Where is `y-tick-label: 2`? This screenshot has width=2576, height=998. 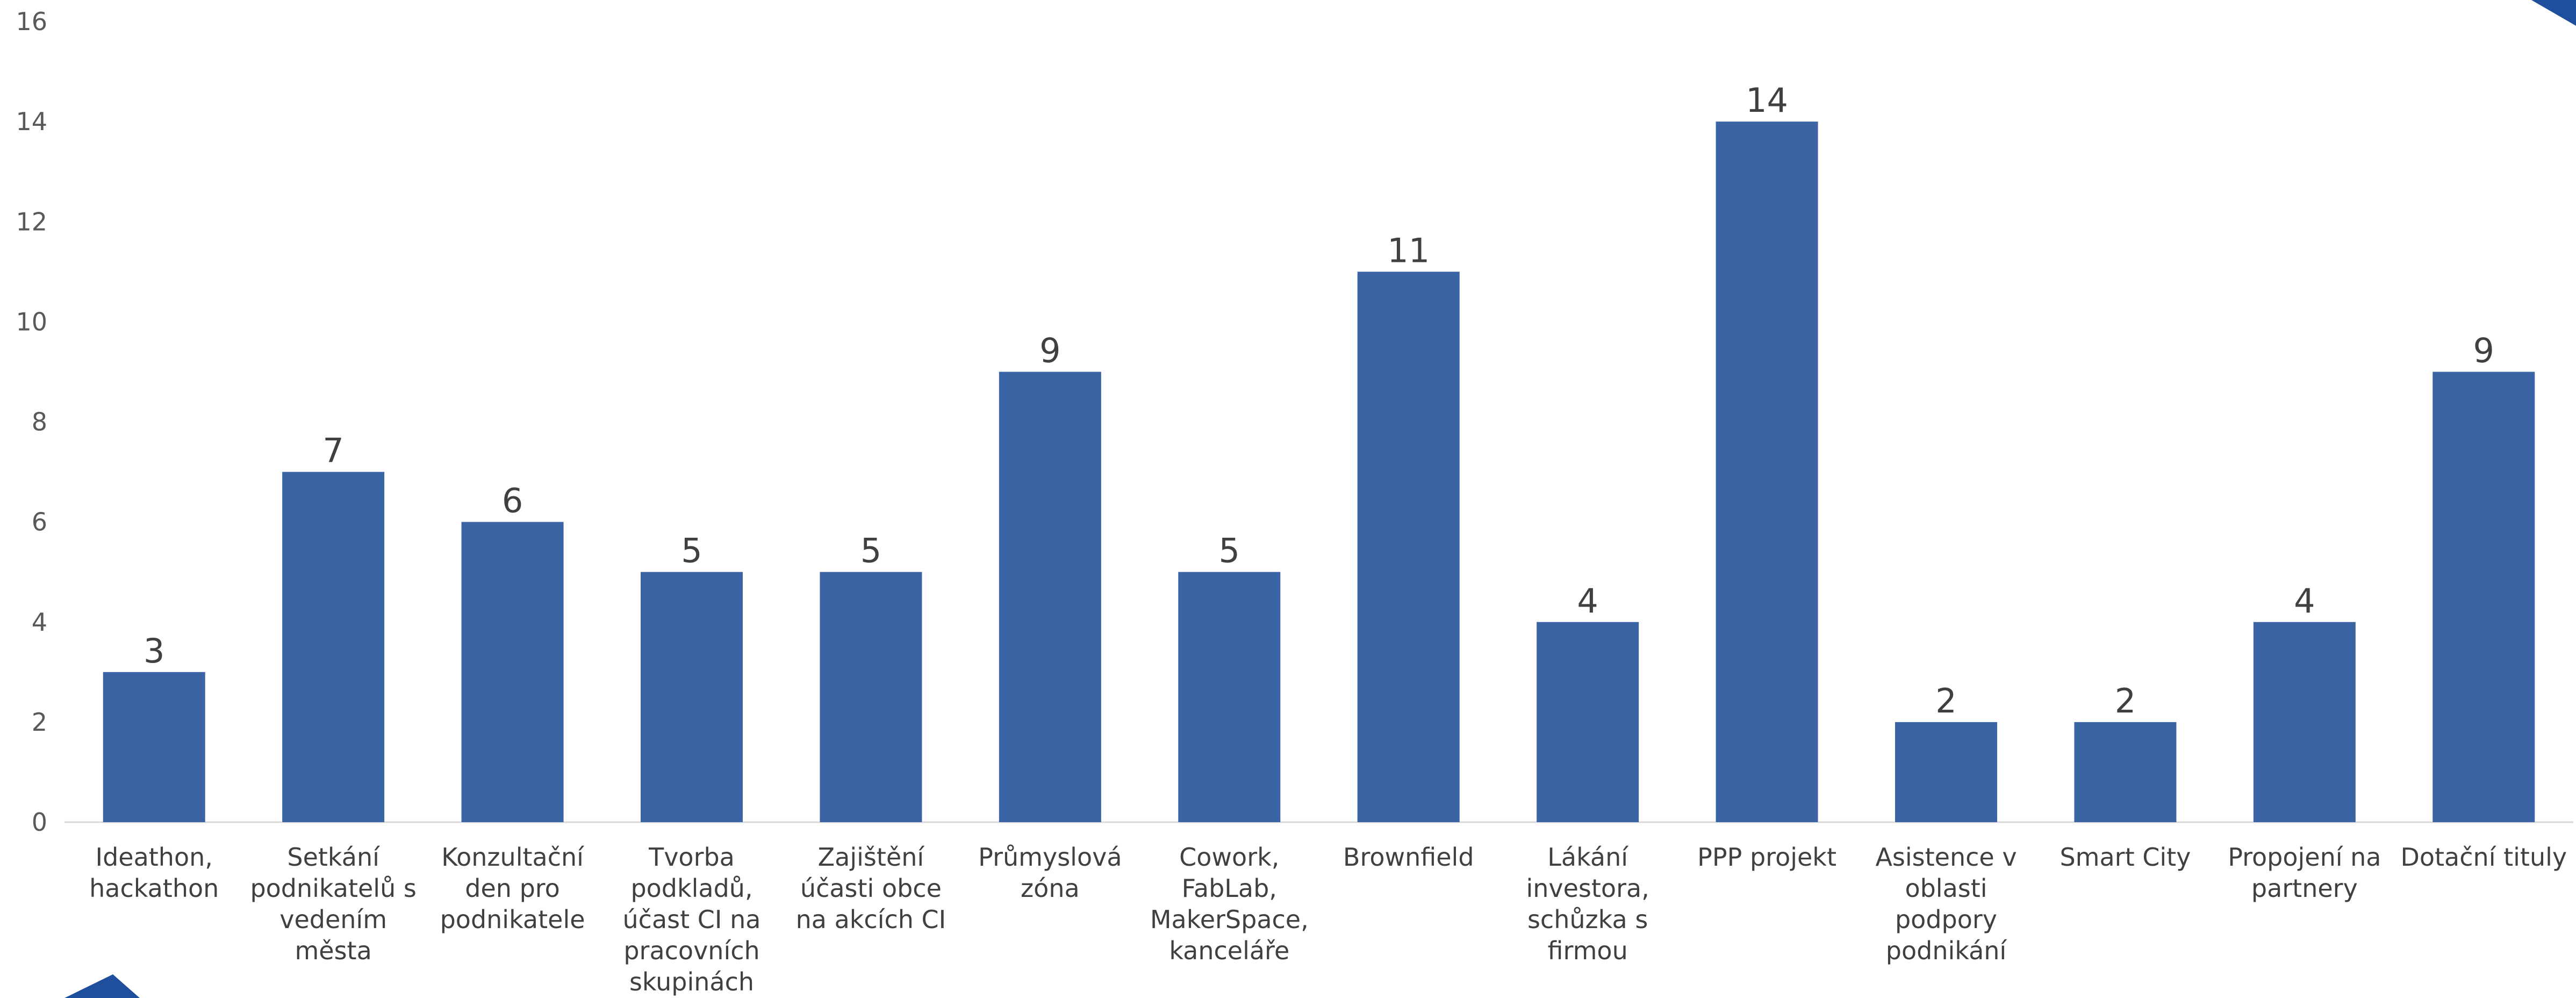
y-tick-label: 2 is located at coordinates (39, 723).